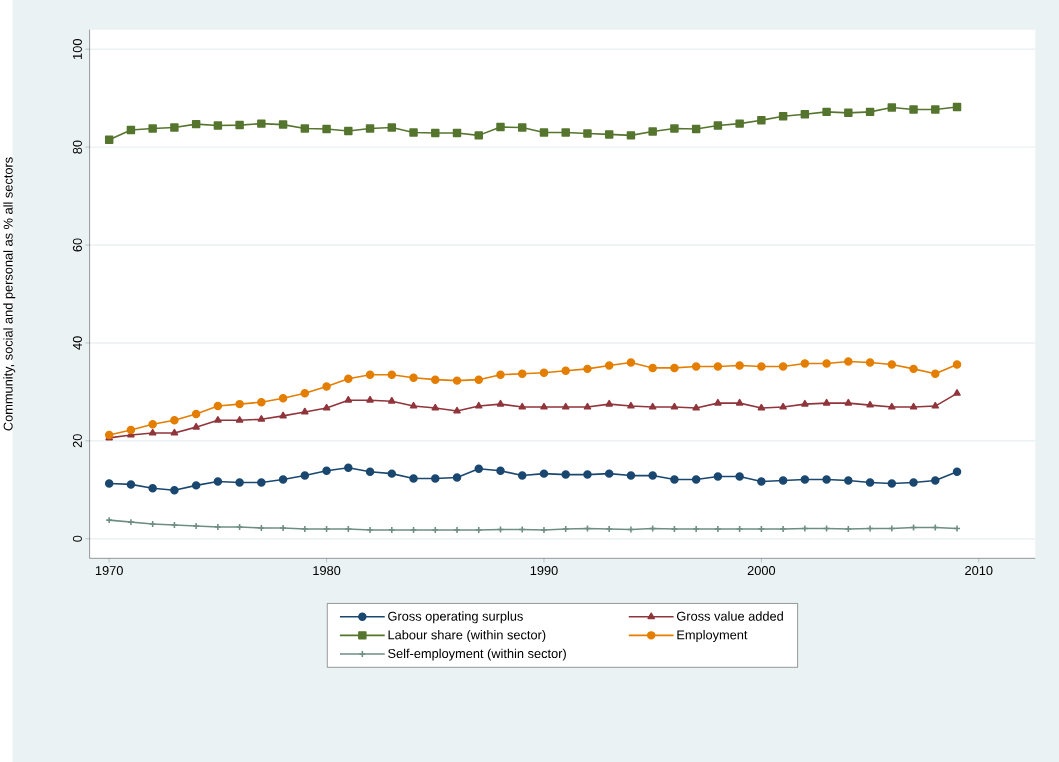 The height and width of the screenshot is (762, 1059). Describe the element at coordinates (77, 538) in the screenshot. I see `y-tick-label: 0` at that location.